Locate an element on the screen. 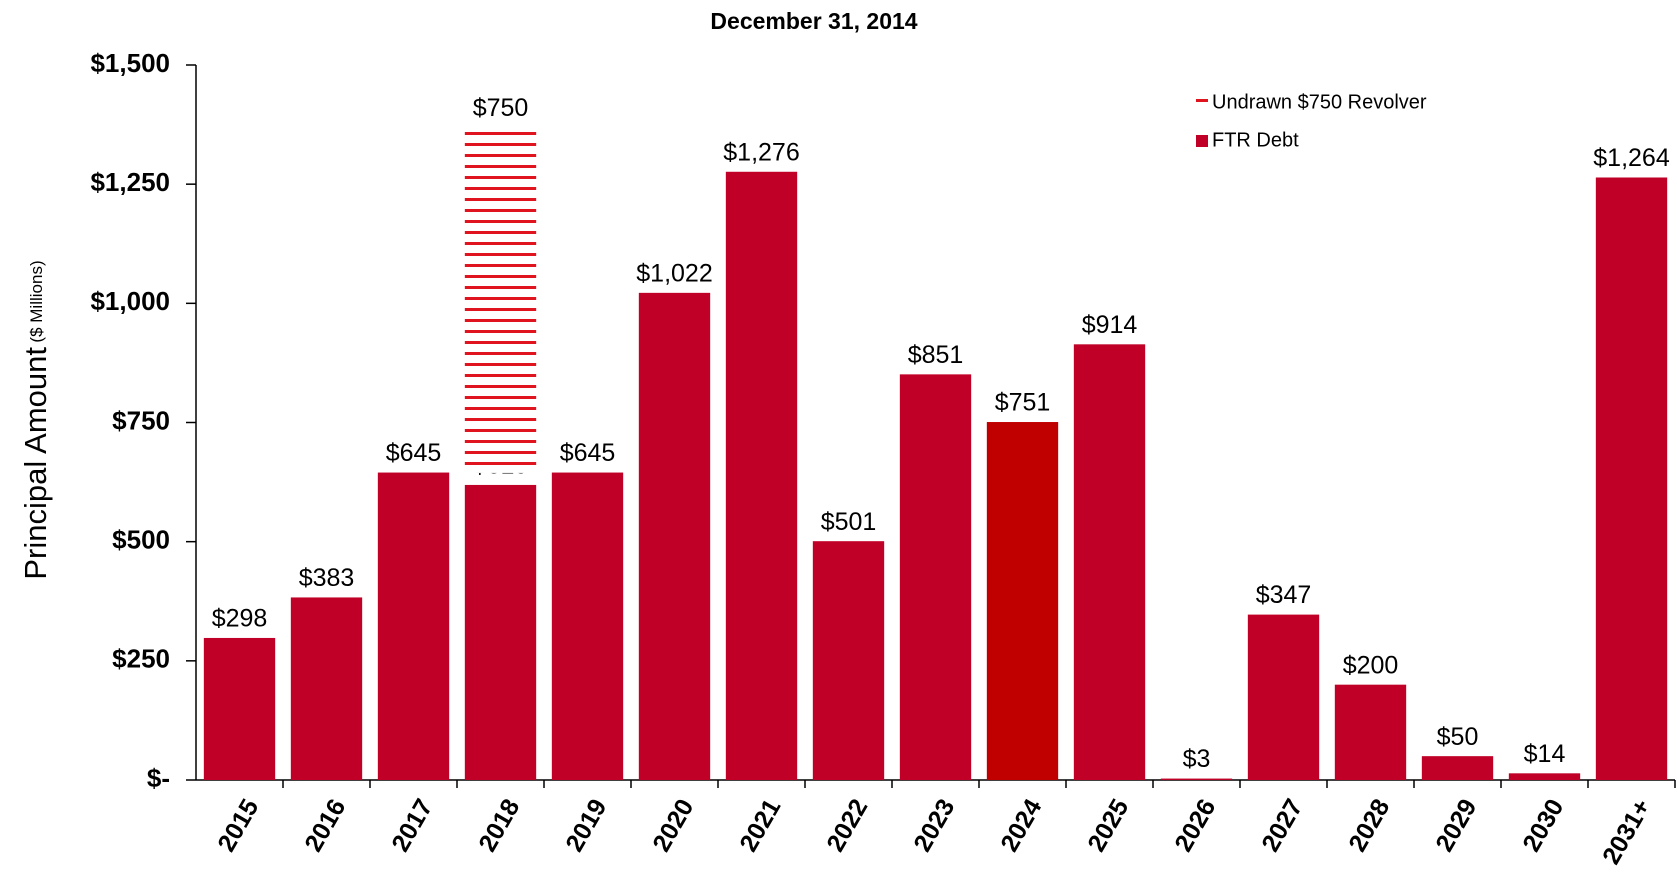 The width and height of the screenshot is (1677, 883). y-axis-label: Principal Amount ($ Millions) is located at coordinates (35, 419).